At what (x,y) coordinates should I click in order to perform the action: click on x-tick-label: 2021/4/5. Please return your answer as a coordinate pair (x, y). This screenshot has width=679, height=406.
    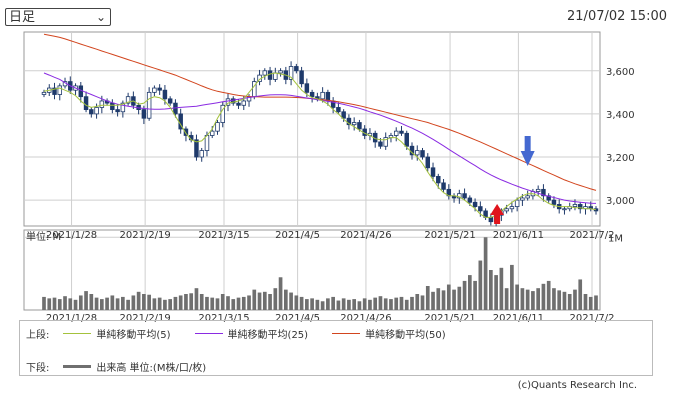
    Looking at the image, I should click on (297, 235).